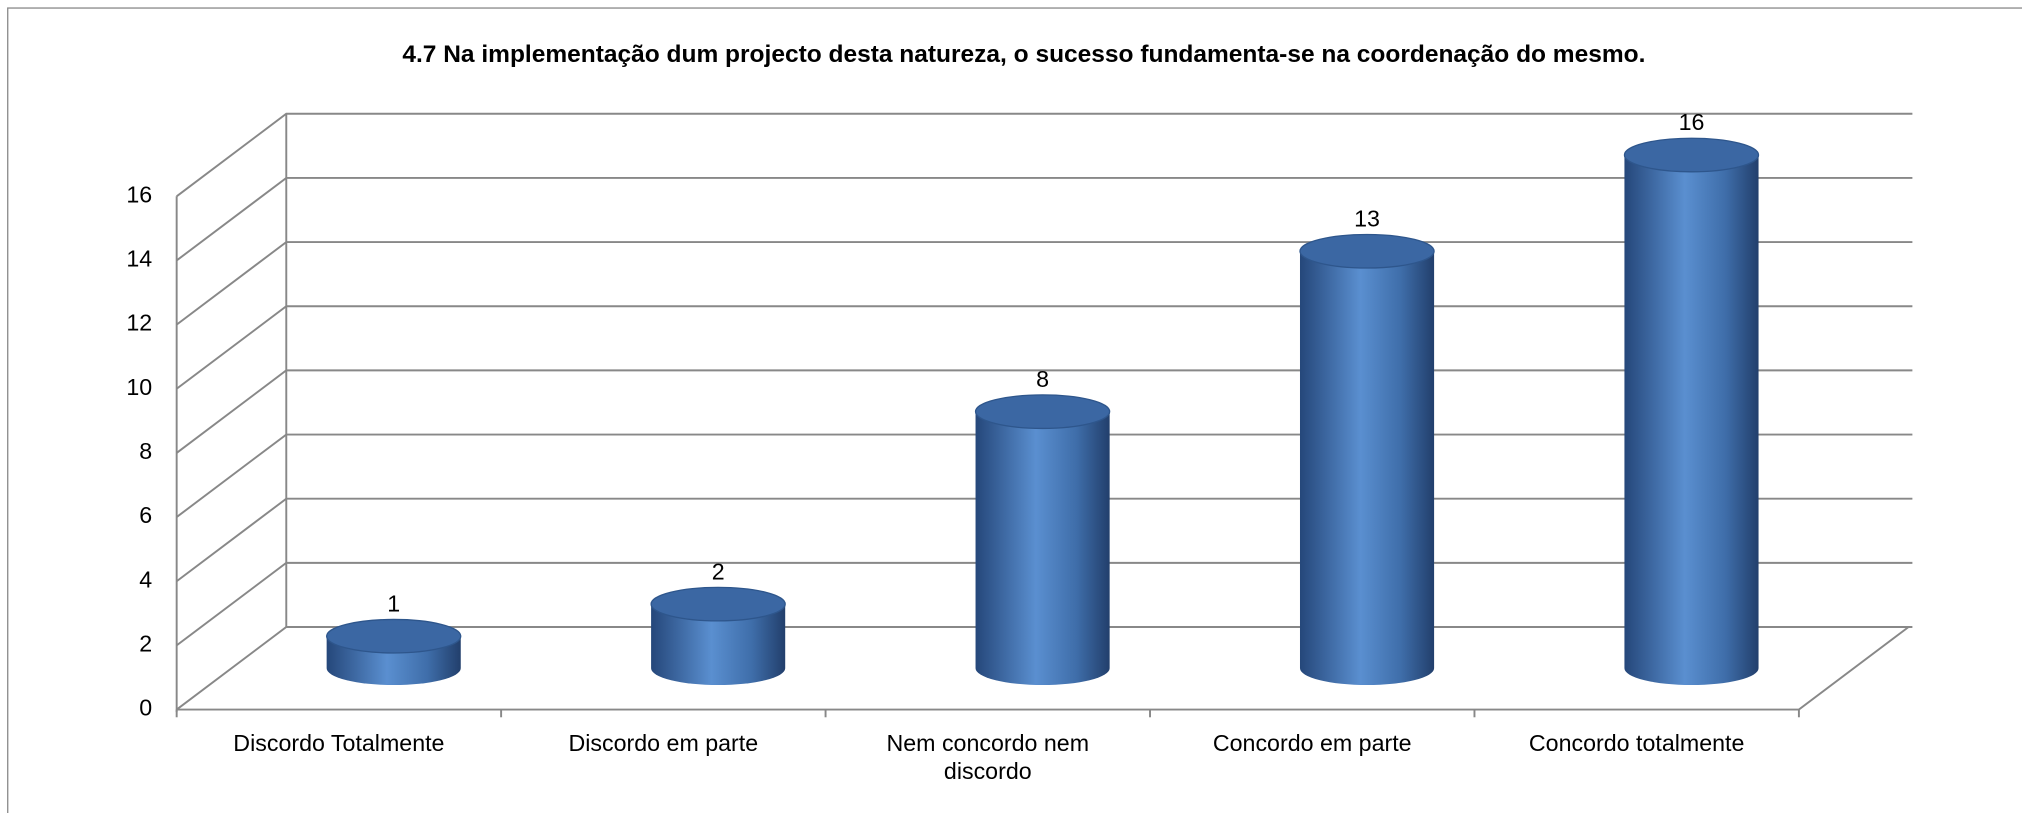  I want to click on y-tick-label: 16, so click(139, 194).